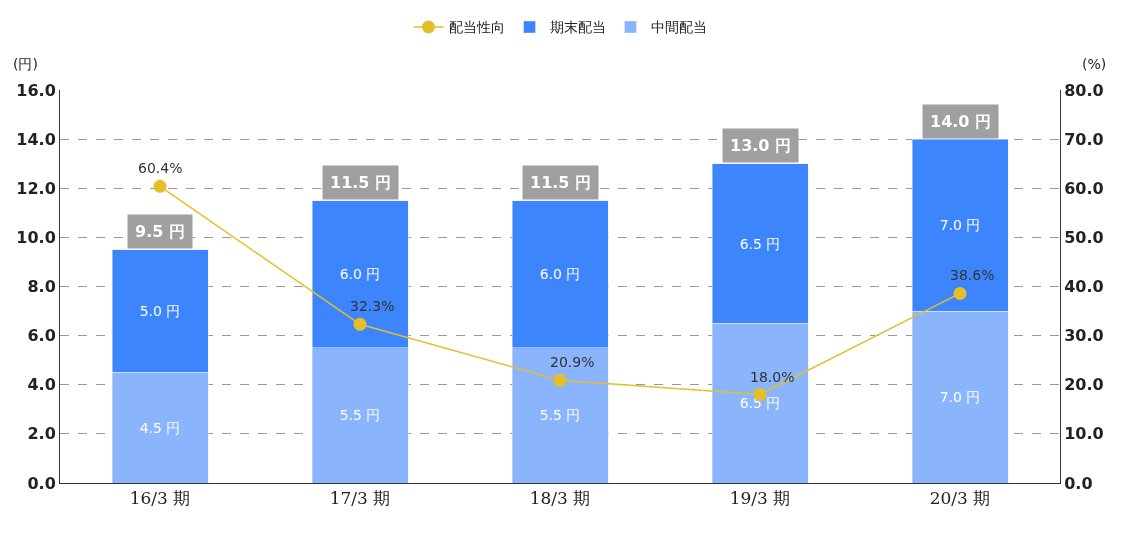  Describe the element at coordinates (36, 188) in the screenshot. I see `y-tick-label: 12.0` at that location.